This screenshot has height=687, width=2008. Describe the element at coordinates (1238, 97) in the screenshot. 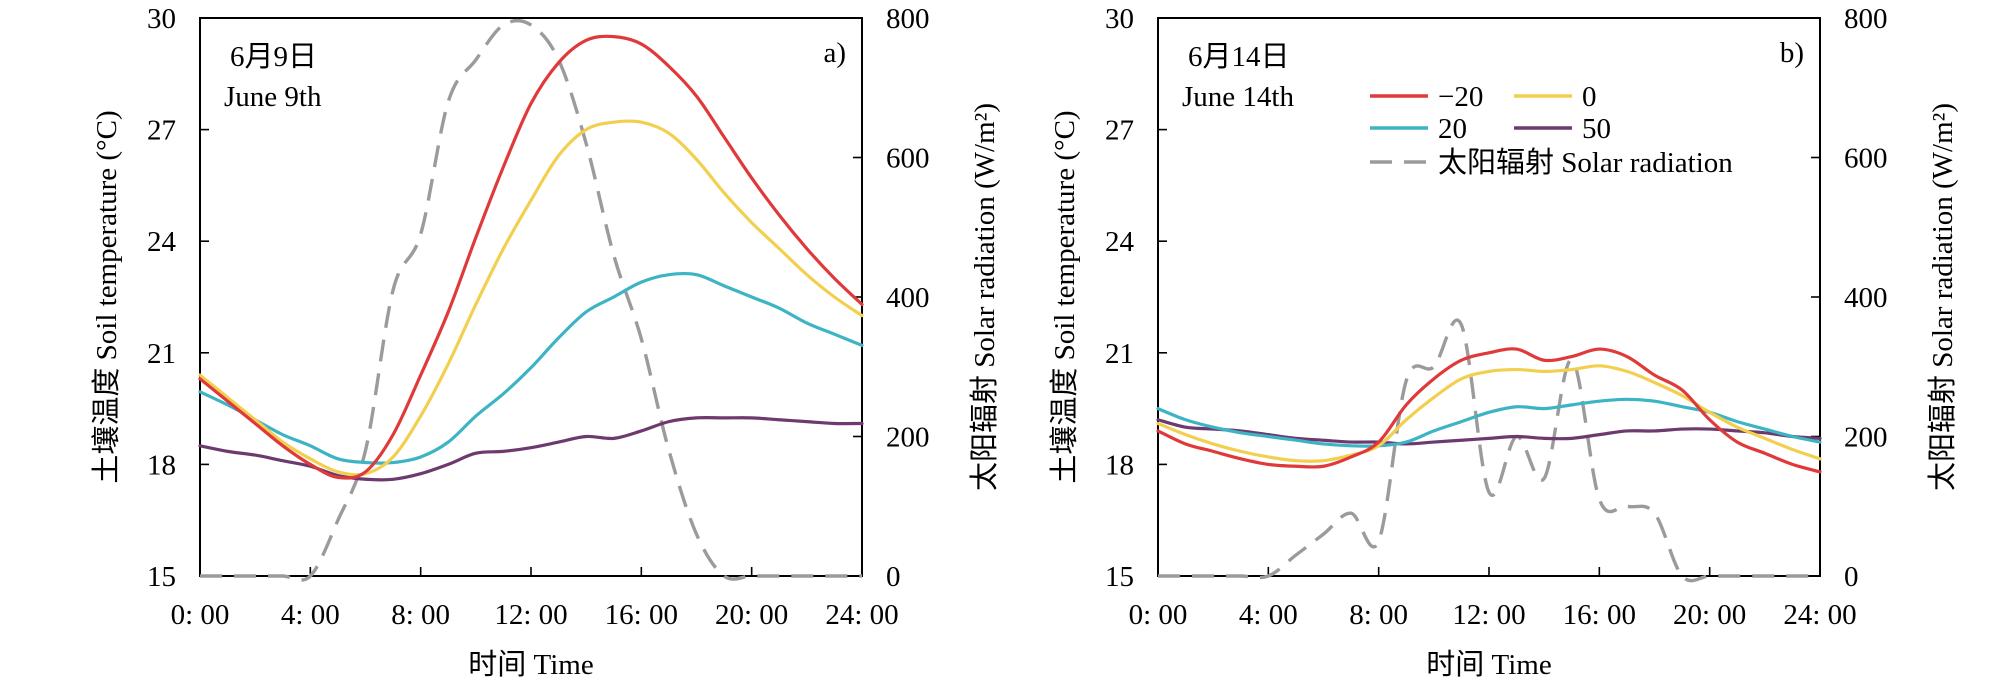

I see `date-label-en: June 14th` at that location.